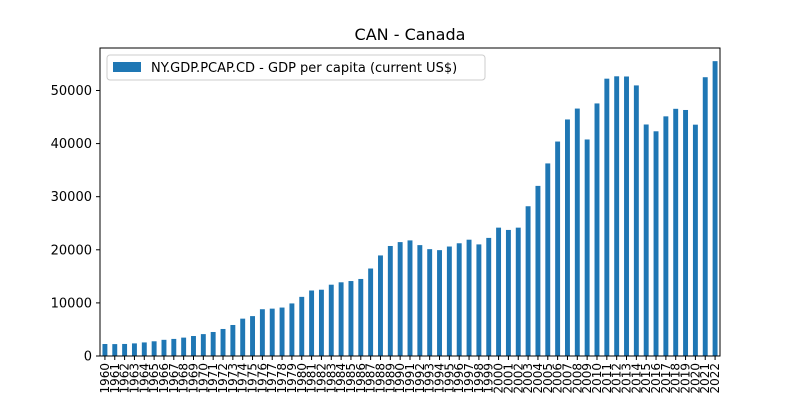 This screenshot has height=400, width=800. I want to click on bar-1971, so click(213, 343).